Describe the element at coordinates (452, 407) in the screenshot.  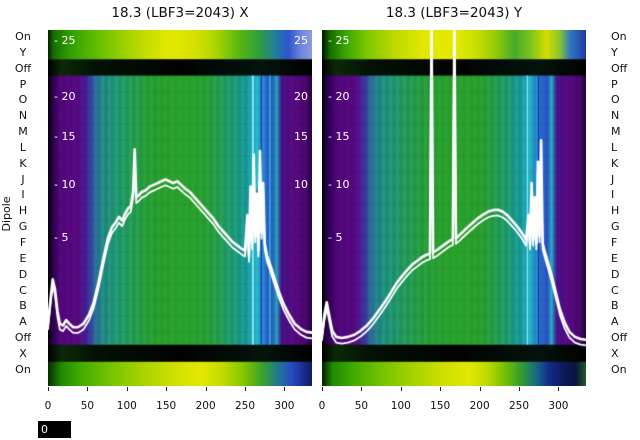
I see `panel-y-axis-tick-labels: 0 50 100 150 200 250 300` at that location.